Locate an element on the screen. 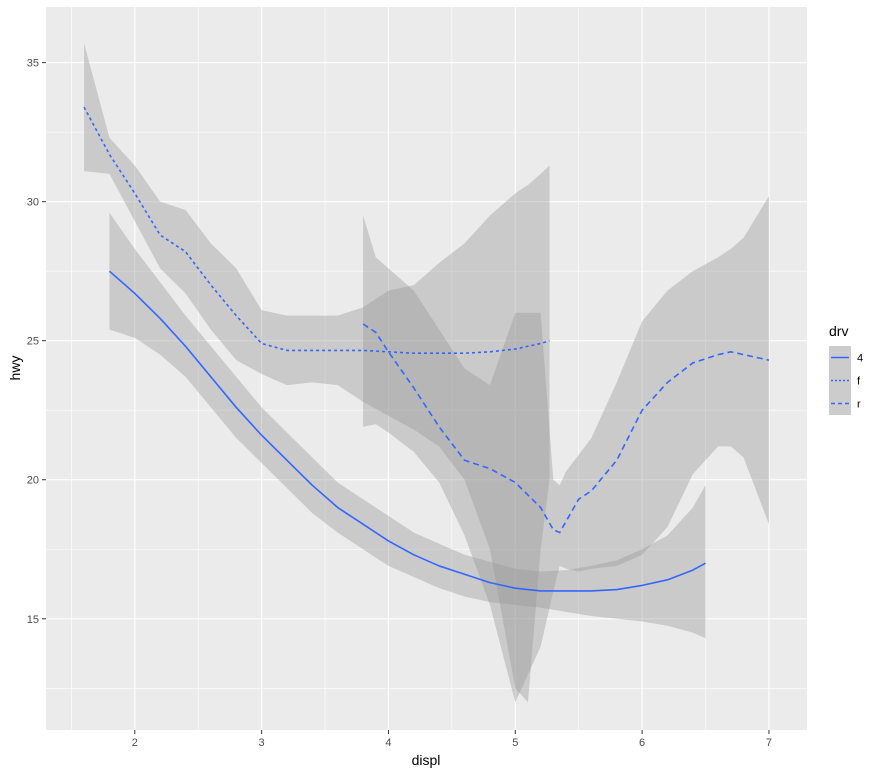  legend-label: f is located at coordinates (859, 382).